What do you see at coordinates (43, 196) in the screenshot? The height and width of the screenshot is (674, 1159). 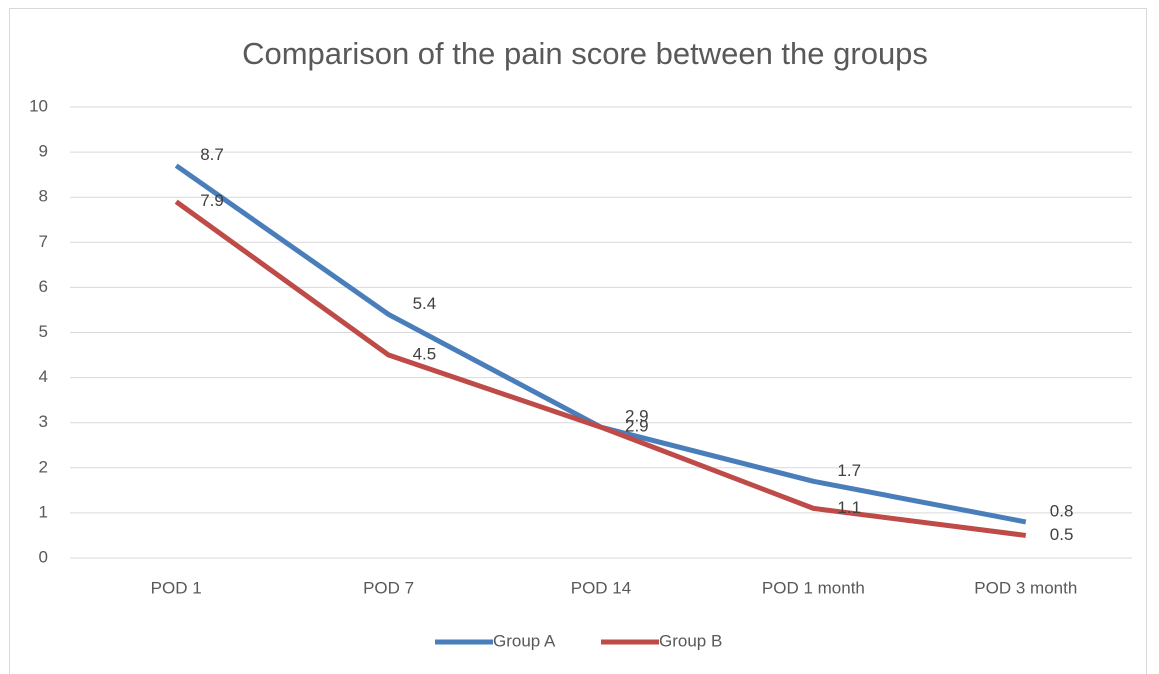 I see `y-tick-label: 8` at bounding box center [43, 196].